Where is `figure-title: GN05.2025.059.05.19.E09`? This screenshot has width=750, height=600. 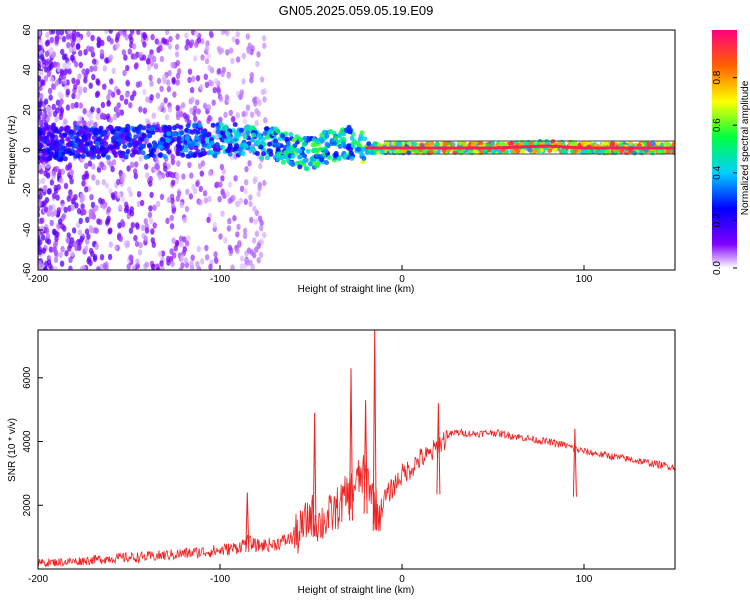
figure-title: GN05.2025.059.05.19.E09 is located at coordinates (356, 10).